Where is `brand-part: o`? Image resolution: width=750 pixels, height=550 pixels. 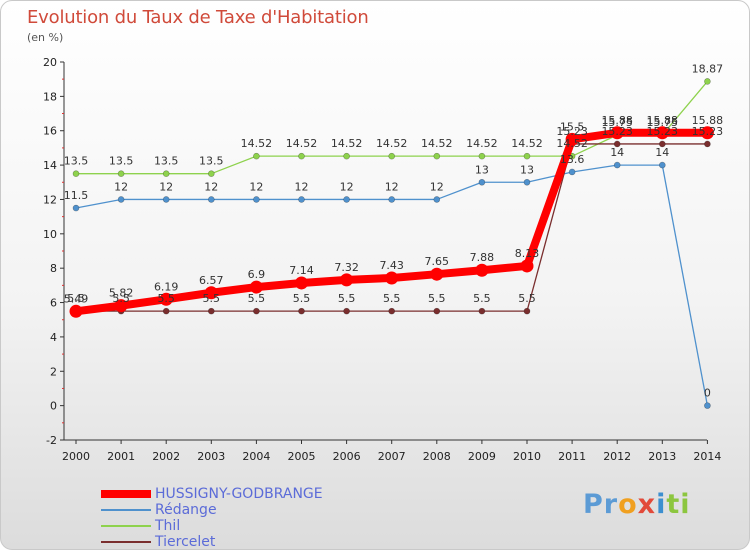
brand-part: o is located at coordinates (628, 504).